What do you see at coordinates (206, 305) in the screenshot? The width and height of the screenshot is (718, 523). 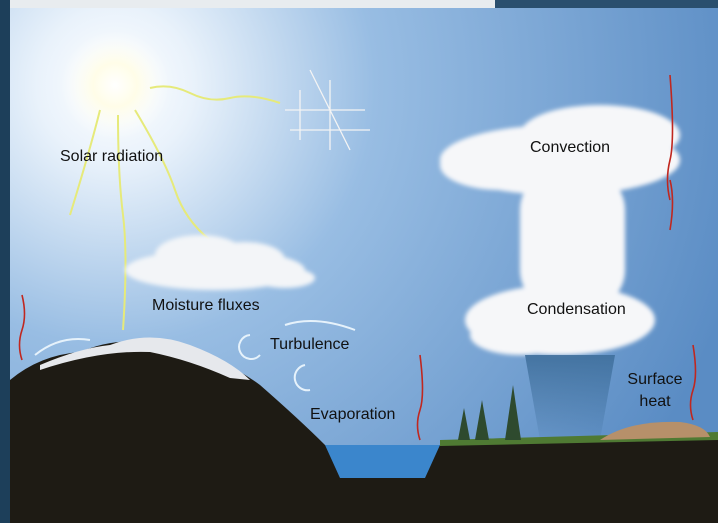 I see `moisture-fluxes-label: Moisture fluxes` at bounding box center [206, 305].